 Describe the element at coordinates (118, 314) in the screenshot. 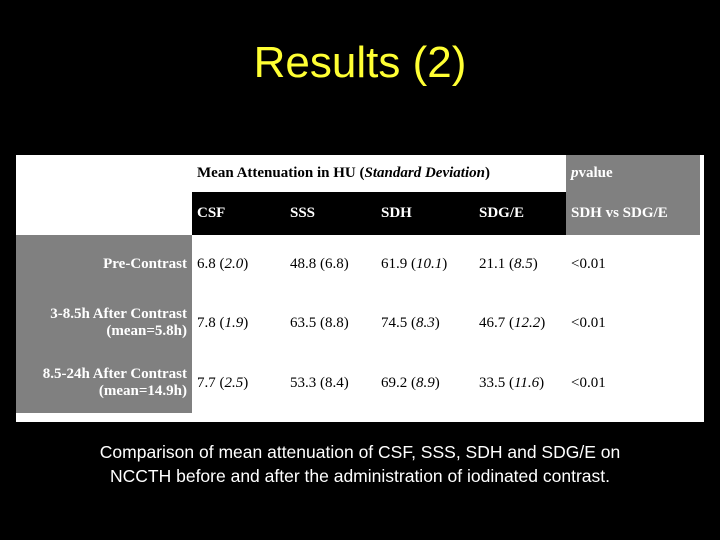

I see `row-label-line: 3-8.5h After Contrast` at that location.